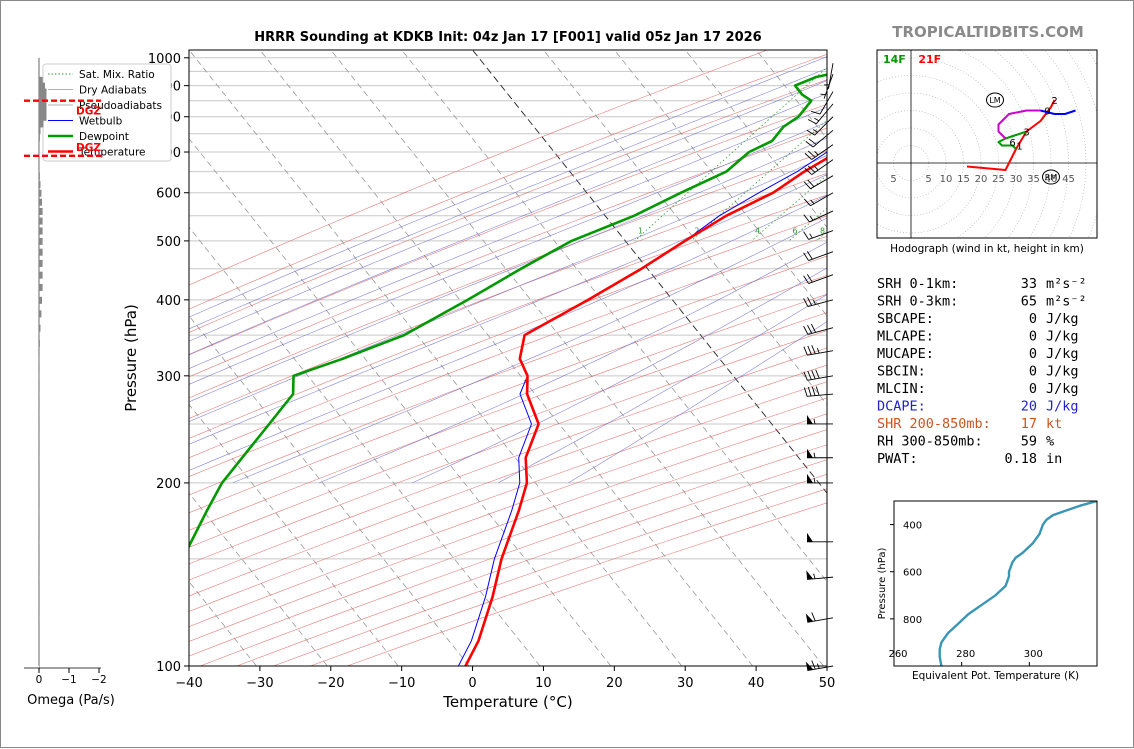  Describe the element at coordinates (1051, 177) in the screenshot. I see `storm-motion-label: RM` at that location.